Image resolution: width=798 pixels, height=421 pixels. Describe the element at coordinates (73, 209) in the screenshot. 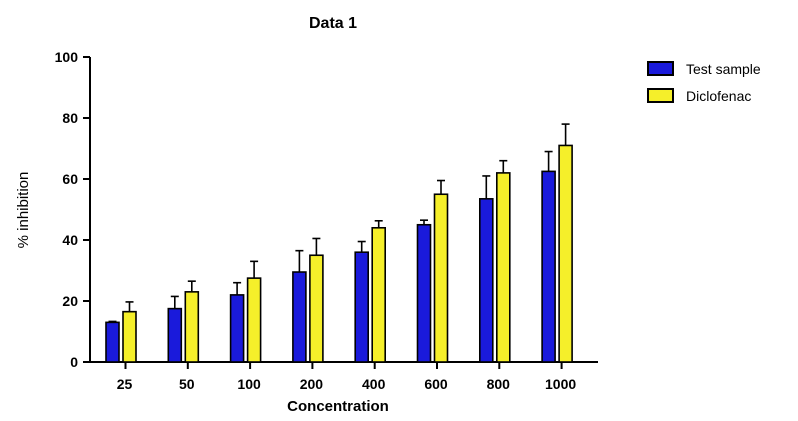

I see `y-axis: 0 20 40 60 80 100` at that location.